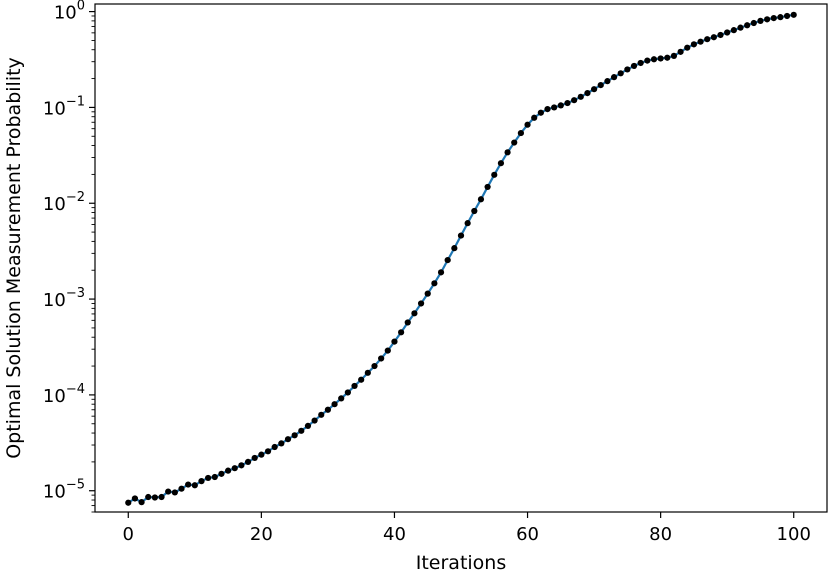 The image size is (831, 581). Describe the element at coordinates (527, 534) in the screenshot. I see `x-tick-label: 60` at that location.